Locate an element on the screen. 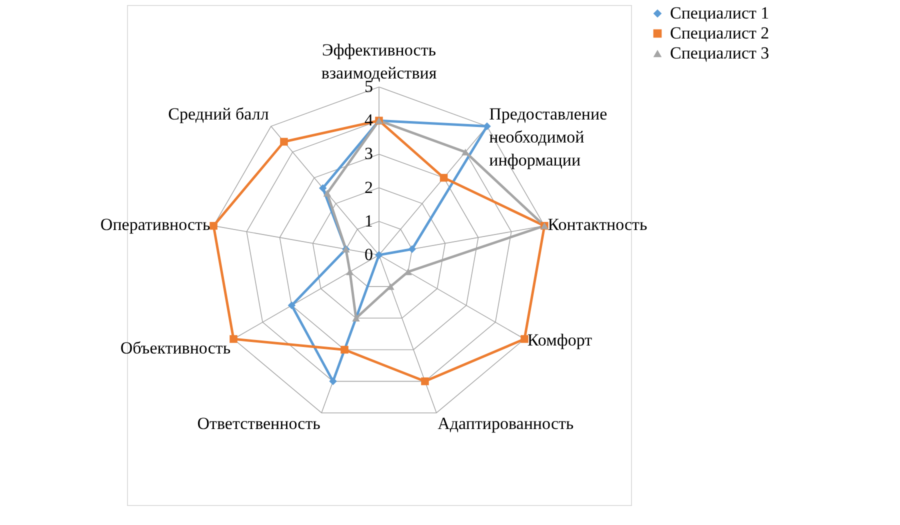  y-tick-label: 1 is located at coordinates (368, 220).